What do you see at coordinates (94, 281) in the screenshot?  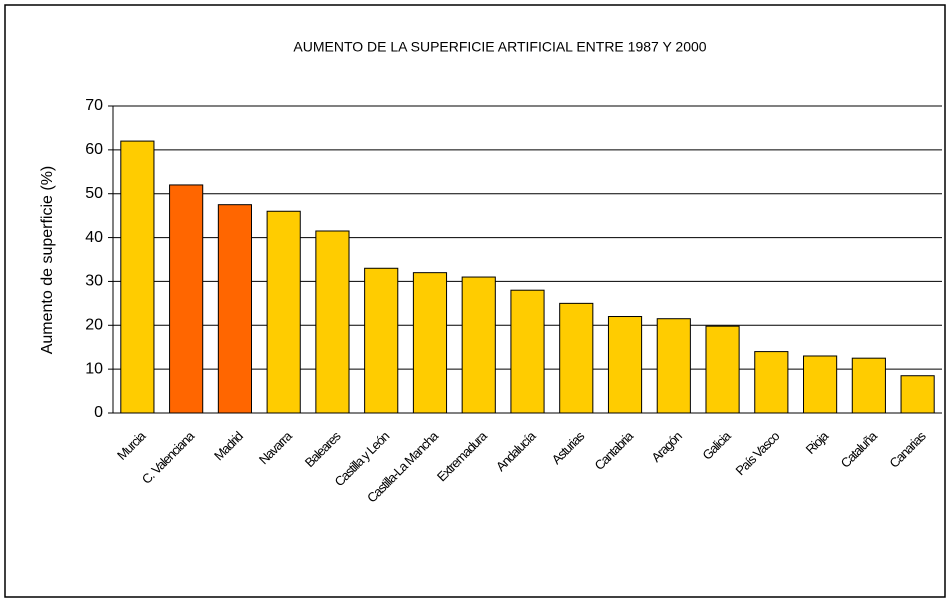 I see `y-tick-label: 30` at bounding box center [94, 281].